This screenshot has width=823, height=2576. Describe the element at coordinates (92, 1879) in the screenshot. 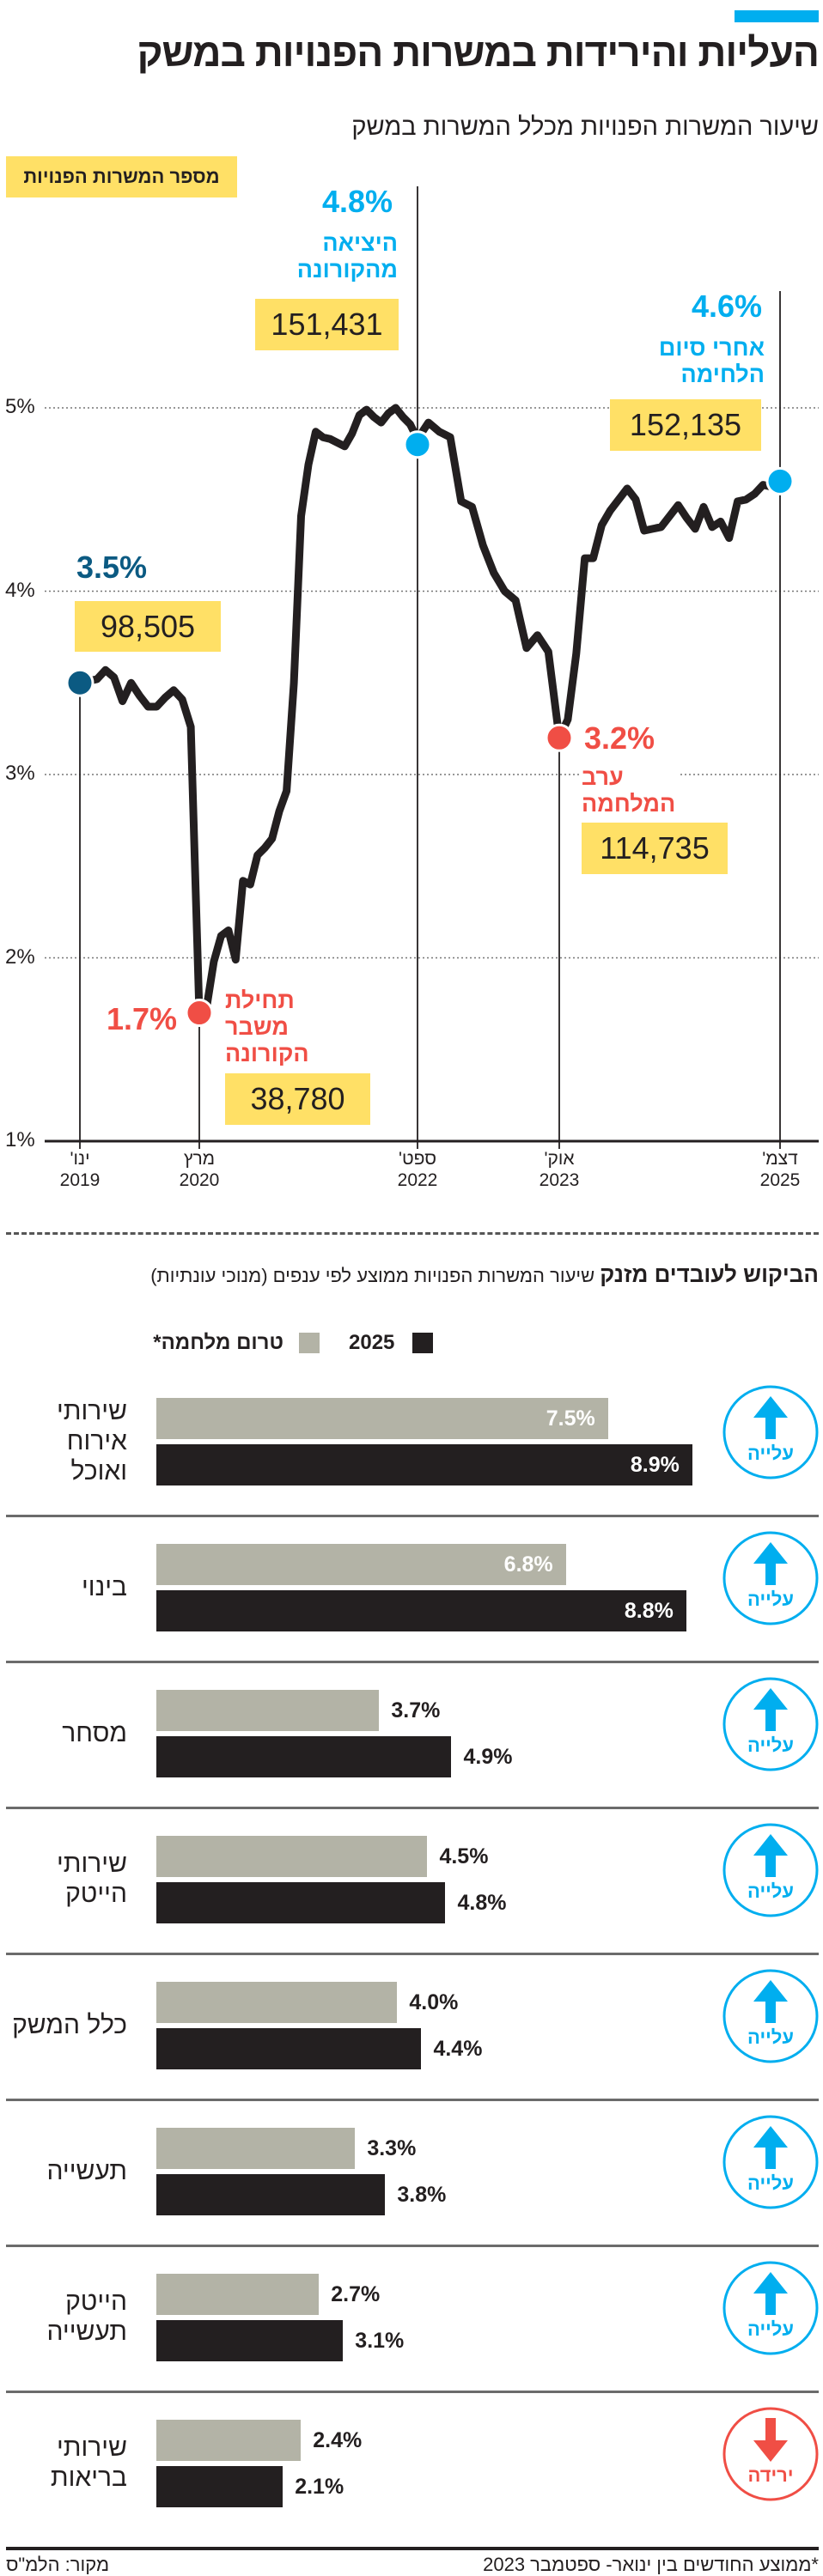

I see `category-label: שירותי הייטק` at that location.